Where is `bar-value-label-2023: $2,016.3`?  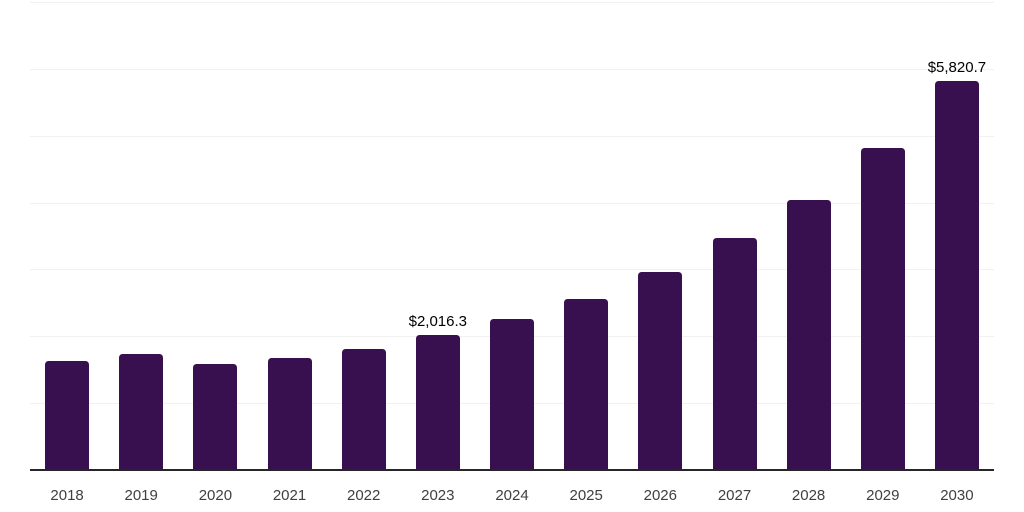 bar-value-label-2023: $2,016.3 is located at coordinates (437, 322).